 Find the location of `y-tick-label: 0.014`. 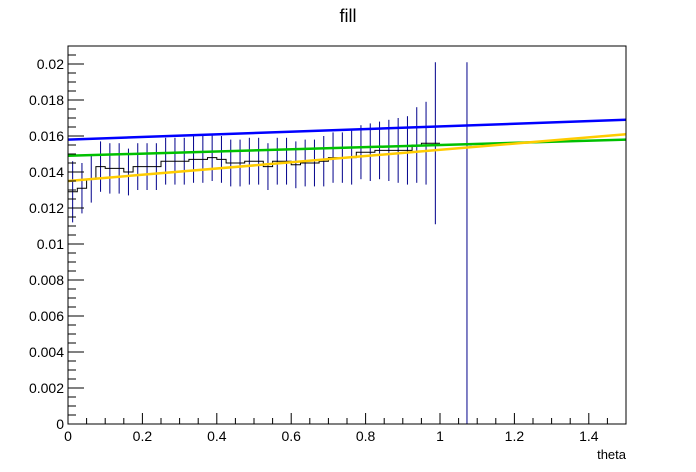

y-tick-label: 0.014 is located at coordinates (46, 172).